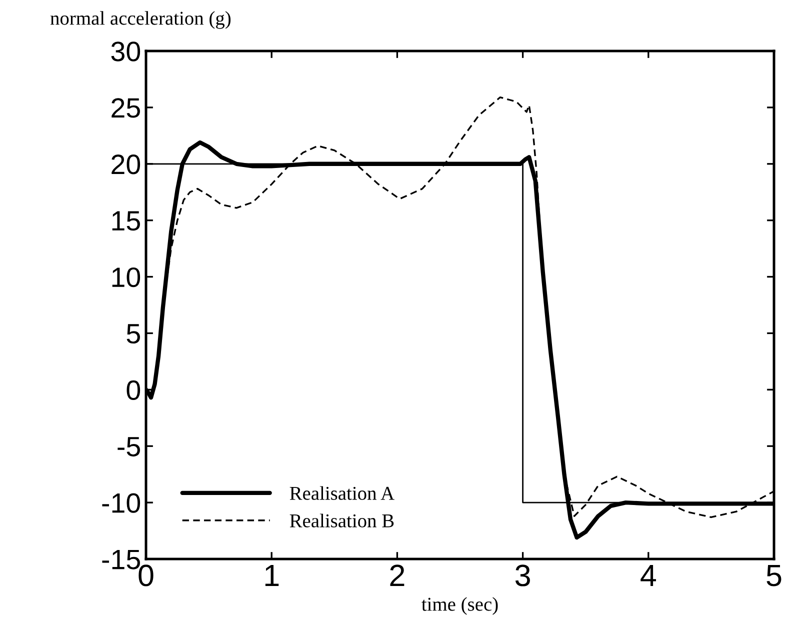 The height and width of the screenshot is (619, 796). Describe the element at coordinates (774, 575) in the screenshot. I see `x-tick-label: 5` at that location.